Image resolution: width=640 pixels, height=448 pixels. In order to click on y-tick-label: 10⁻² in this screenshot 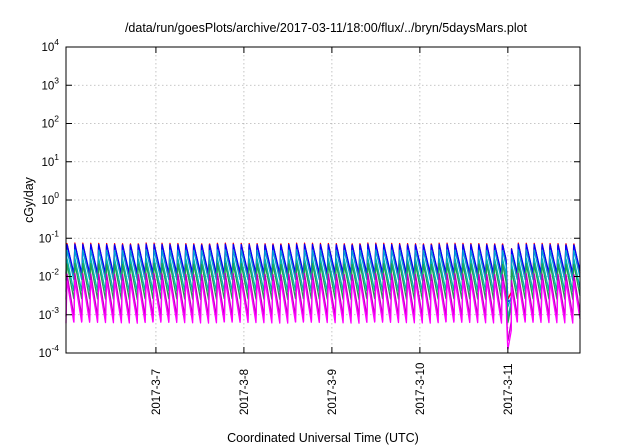, I will do `click(49, 275)`.